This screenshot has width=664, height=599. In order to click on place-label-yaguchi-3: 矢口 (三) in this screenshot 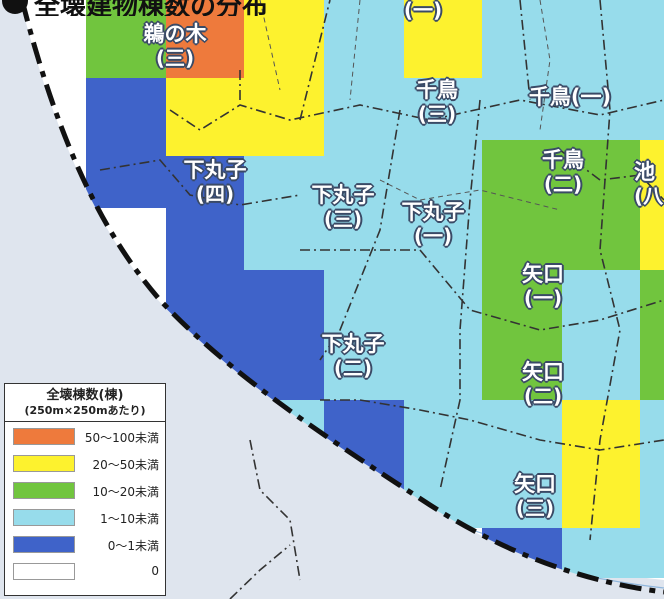, I will do `click(535, 496)`.